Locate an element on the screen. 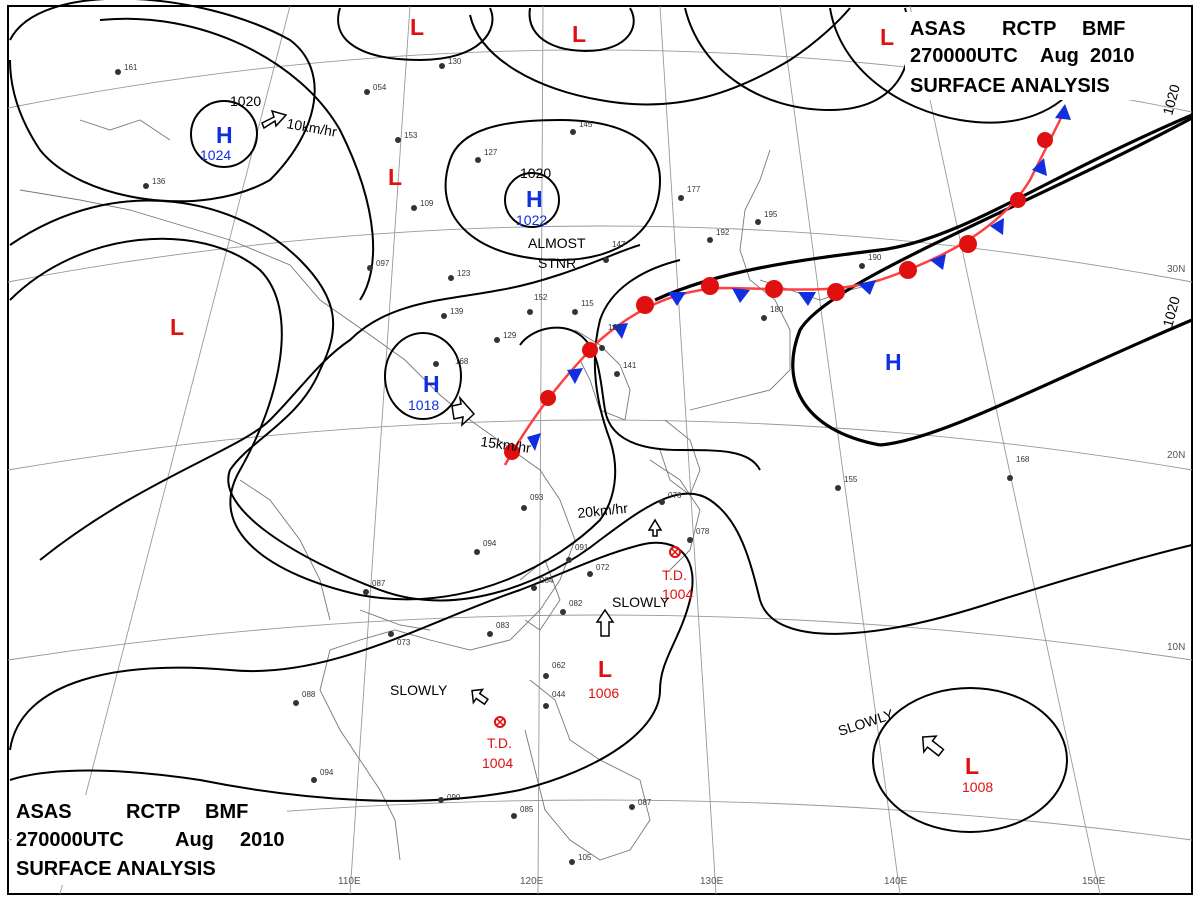 This screenshot has width=1200, height=900. tropical-depressions: T.D. 1004 T.D. 1004 is located at coordinates (587, 658).